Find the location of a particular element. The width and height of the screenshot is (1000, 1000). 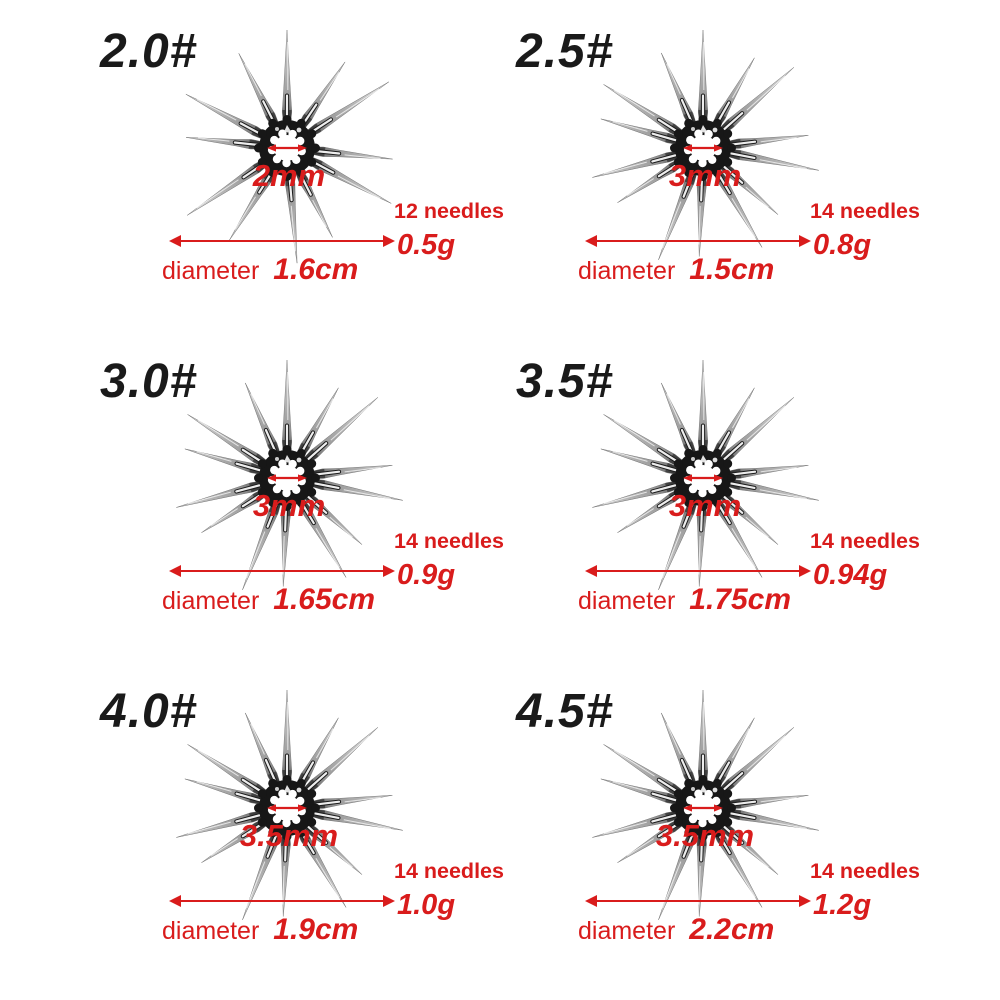

diameter-value: 1.5cm is located at coordinates (732, 269).